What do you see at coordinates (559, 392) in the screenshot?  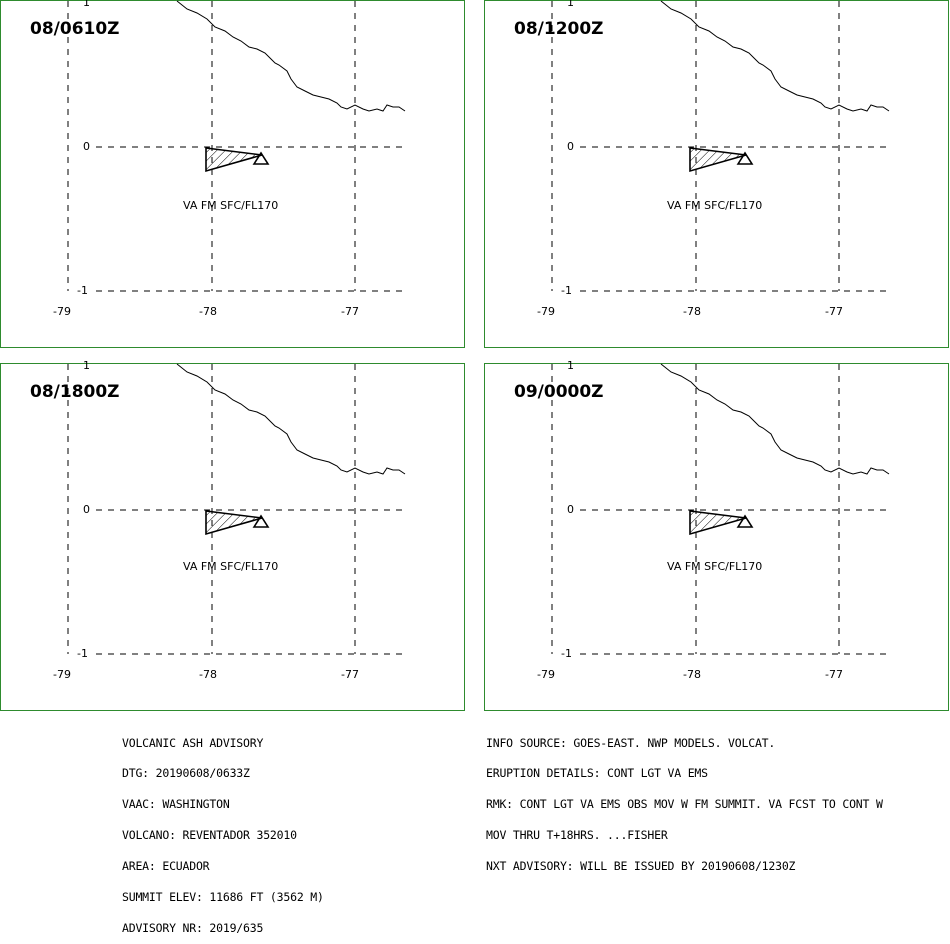 I see `panel-time-title: 09/0000Z` at bounding box center [559, 392].